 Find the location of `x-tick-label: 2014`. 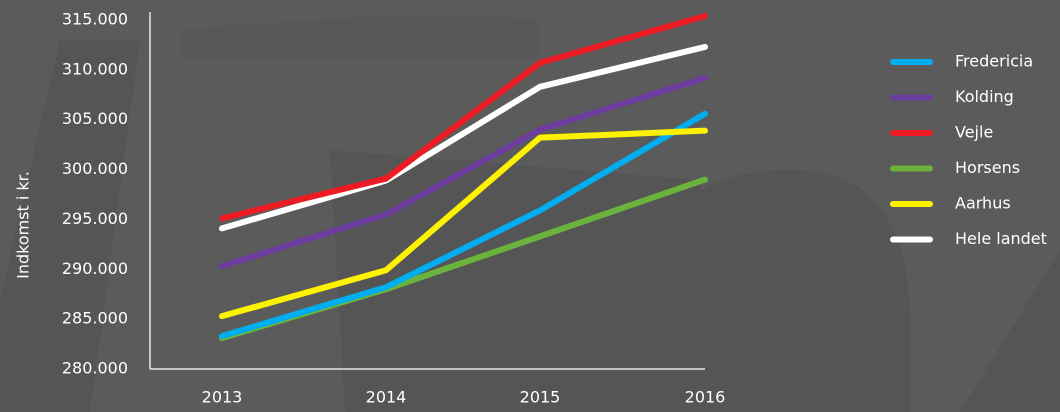

x-tick-label: 2014 is located at coordinates (386, 397).